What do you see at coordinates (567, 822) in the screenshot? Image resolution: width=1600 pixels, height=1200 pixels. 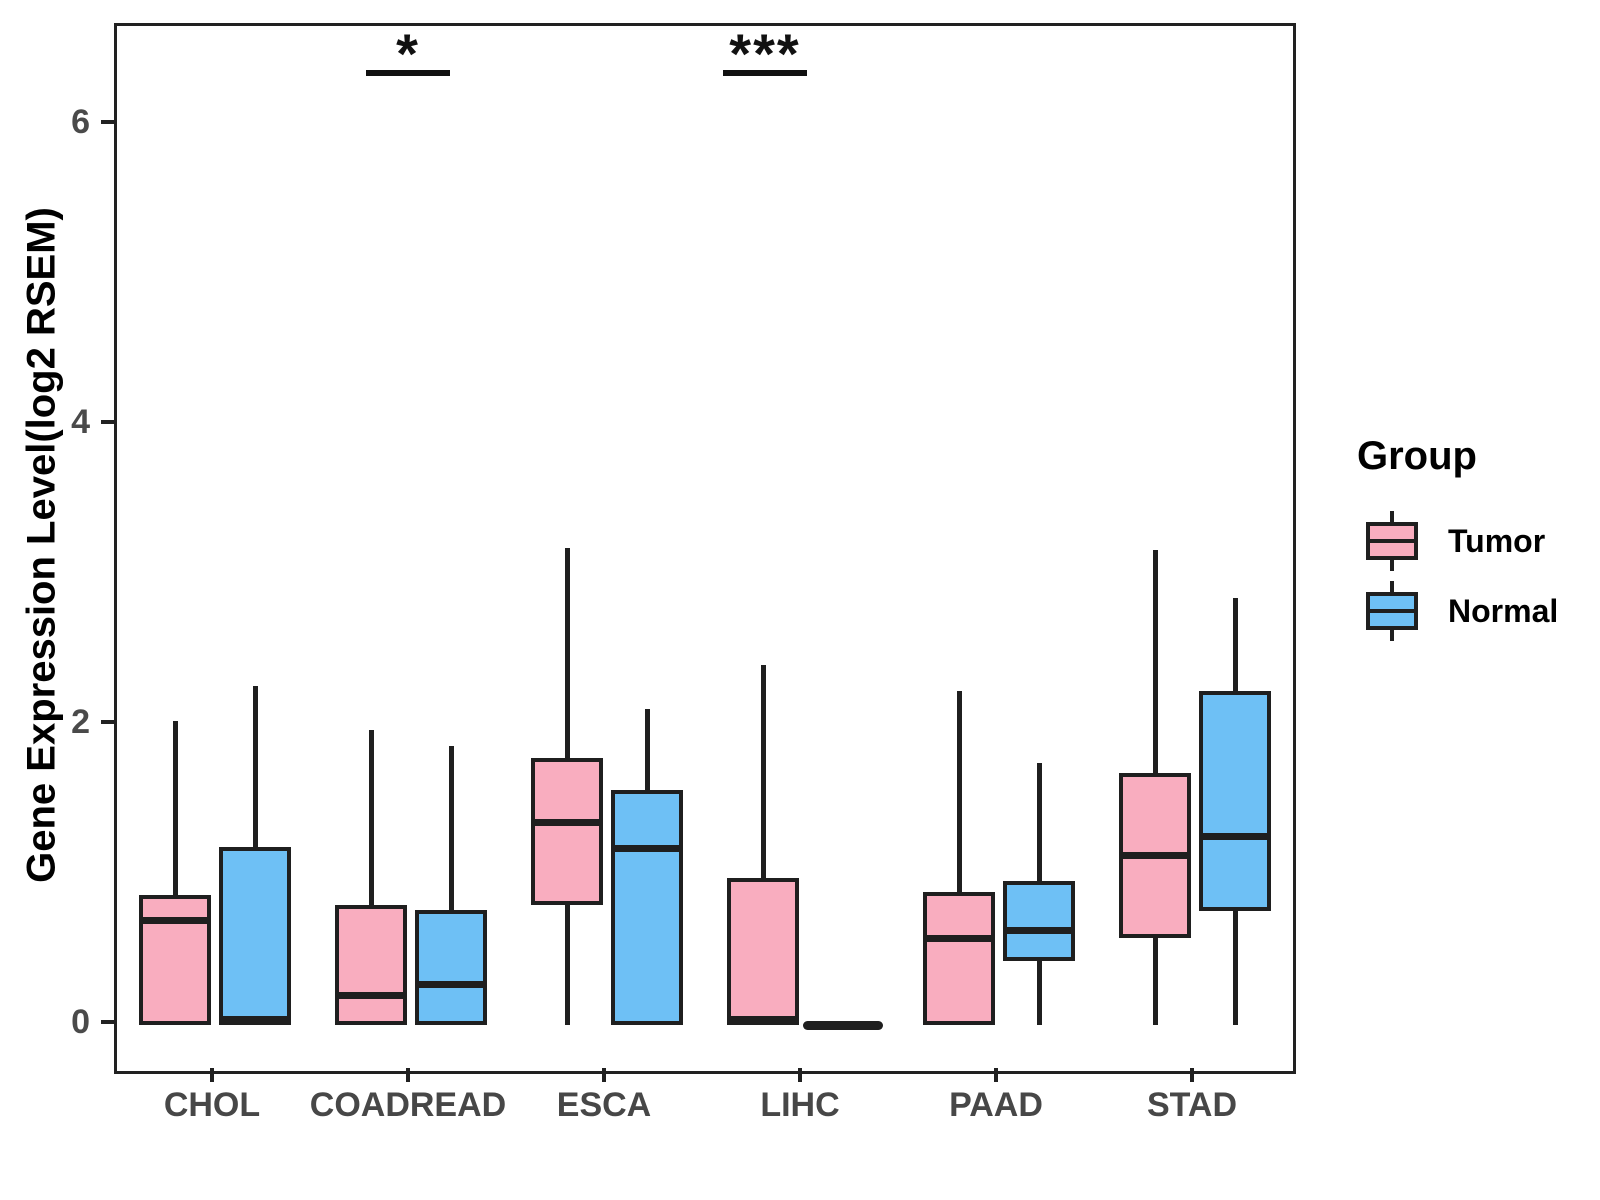 I see `median-tumor-esca` at bounding box center [567, 822].